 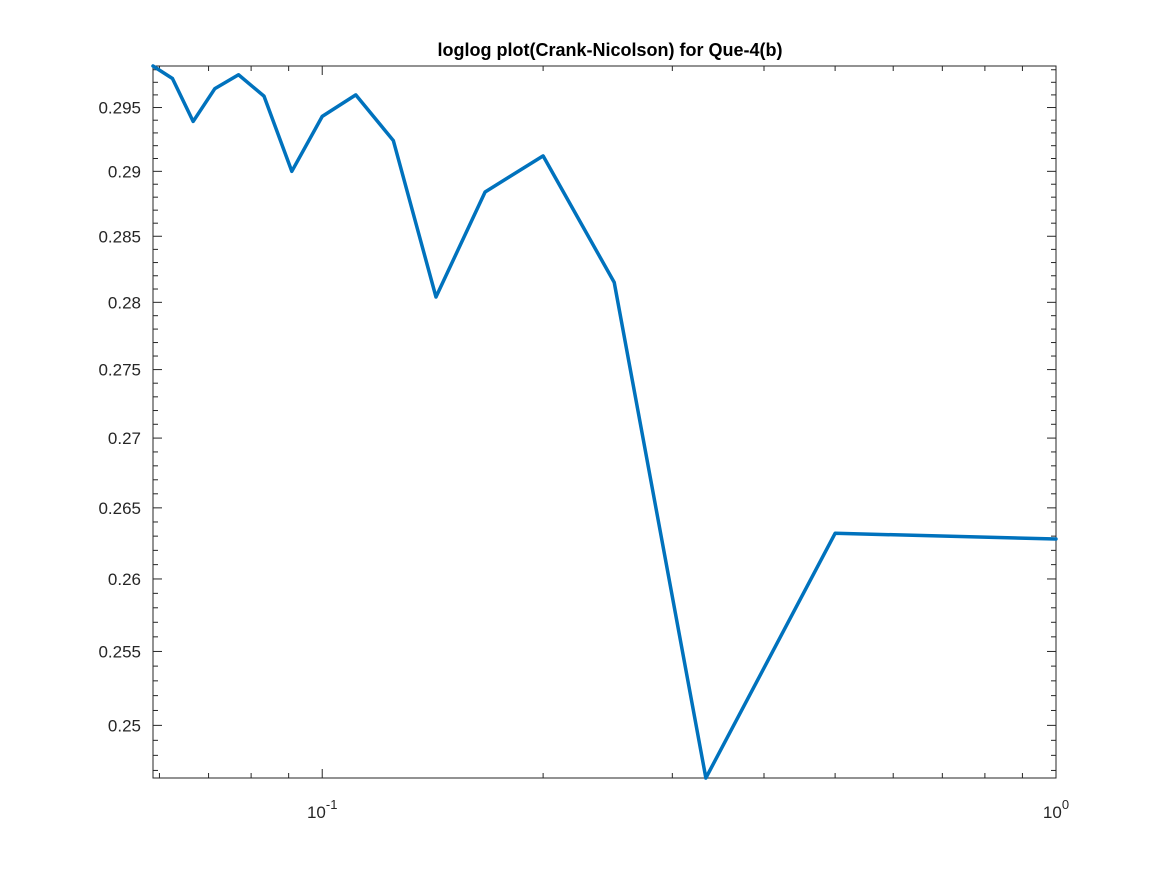 I want to click on x-tick-label: 10⁰, so click(x=1056, y=809).